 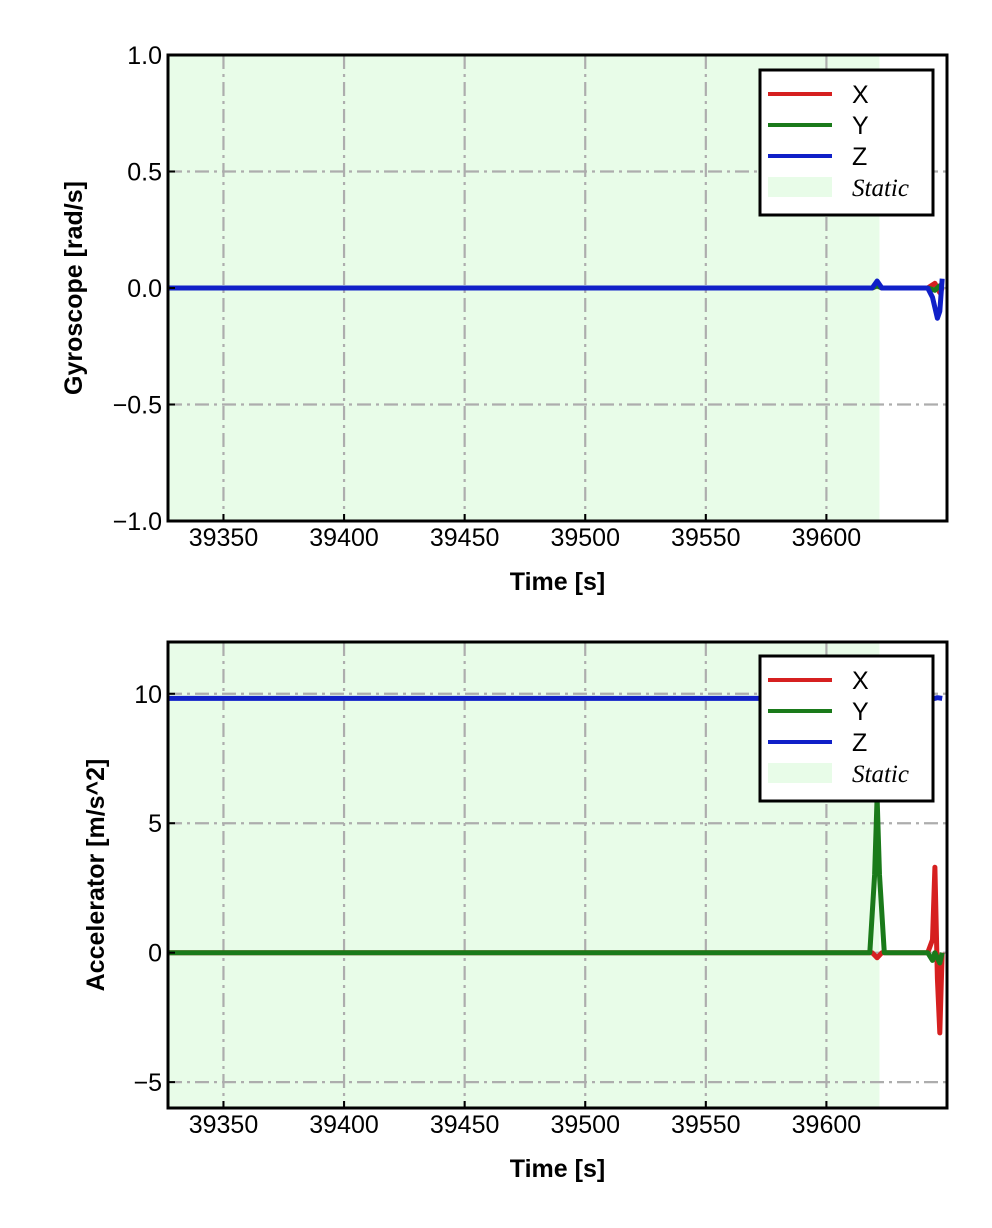 What do you see at coordinates (556, 299) in the screenshot?
I see `series-line-z` at bounding box center [556, 299].